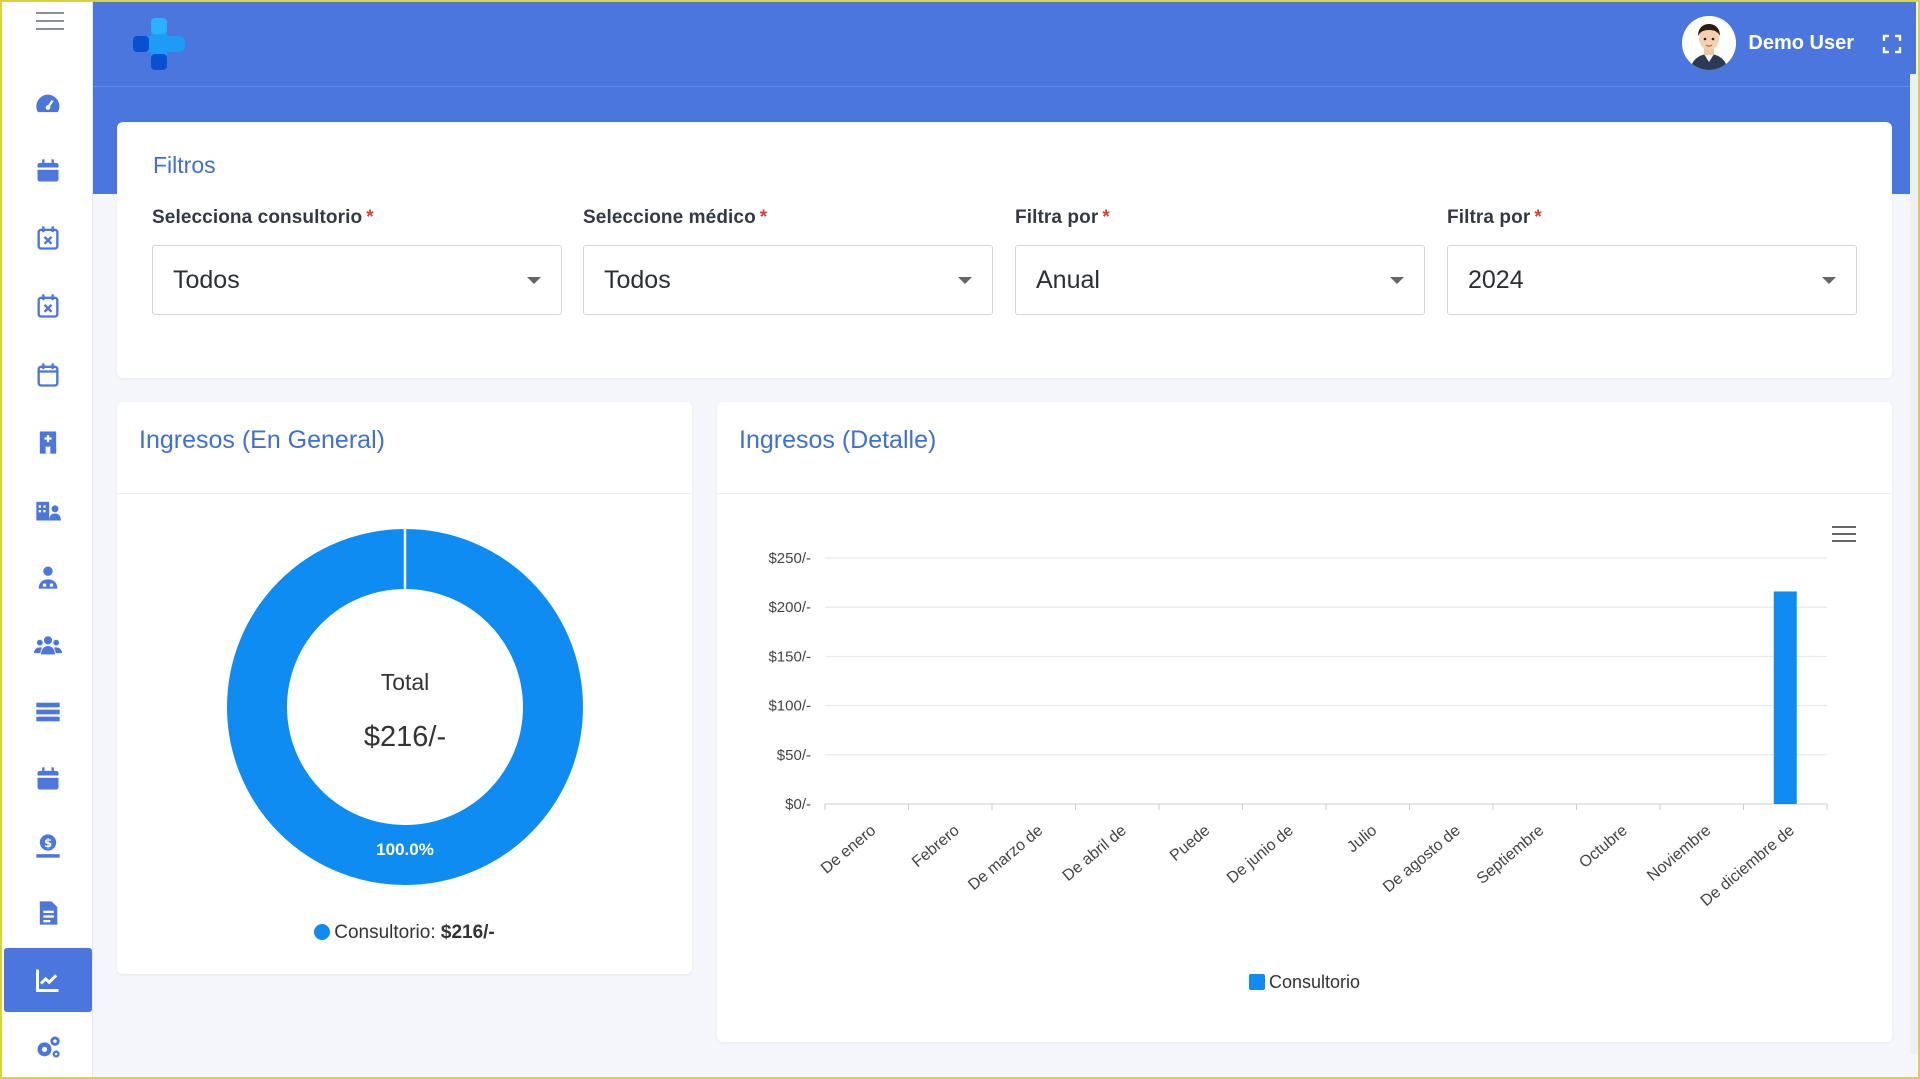 The height and width of the screenshot is (1079, 1920). I want to click on year-filter: Filtra por * 2024, so click(1652, 261).